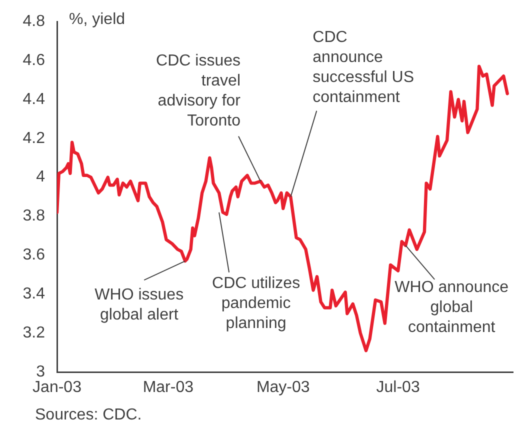  What do you see at coordinates (283, 387) in the screenshot?
I see `x-tick-label: May-03` at bounding box center [283, 387].